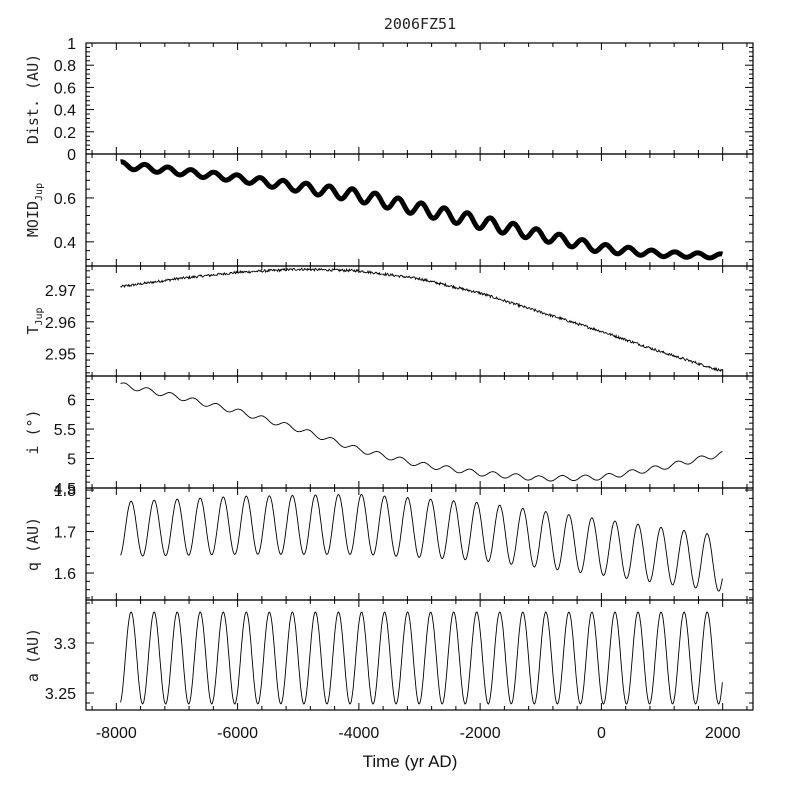  Describe the element at coordinates (421, 210) in the screenshot. I see `series-moid-line` at that location.